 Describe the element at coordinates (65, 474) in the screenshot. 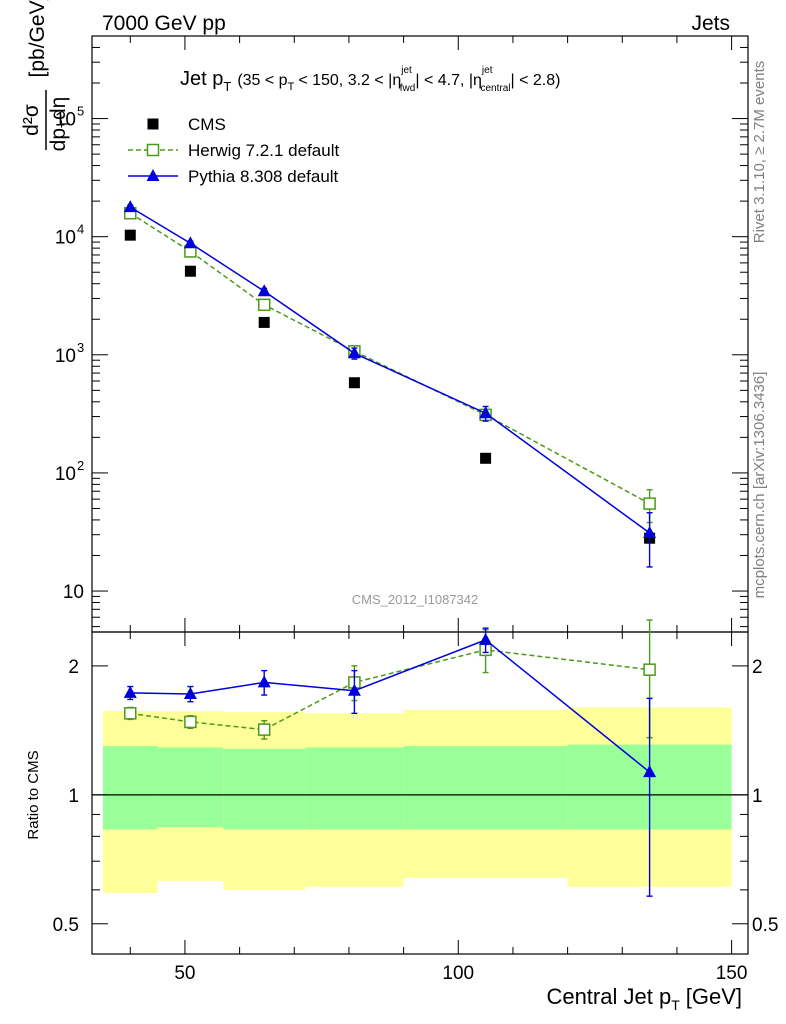

I see `main-ytick-label-1: 10` at that location.